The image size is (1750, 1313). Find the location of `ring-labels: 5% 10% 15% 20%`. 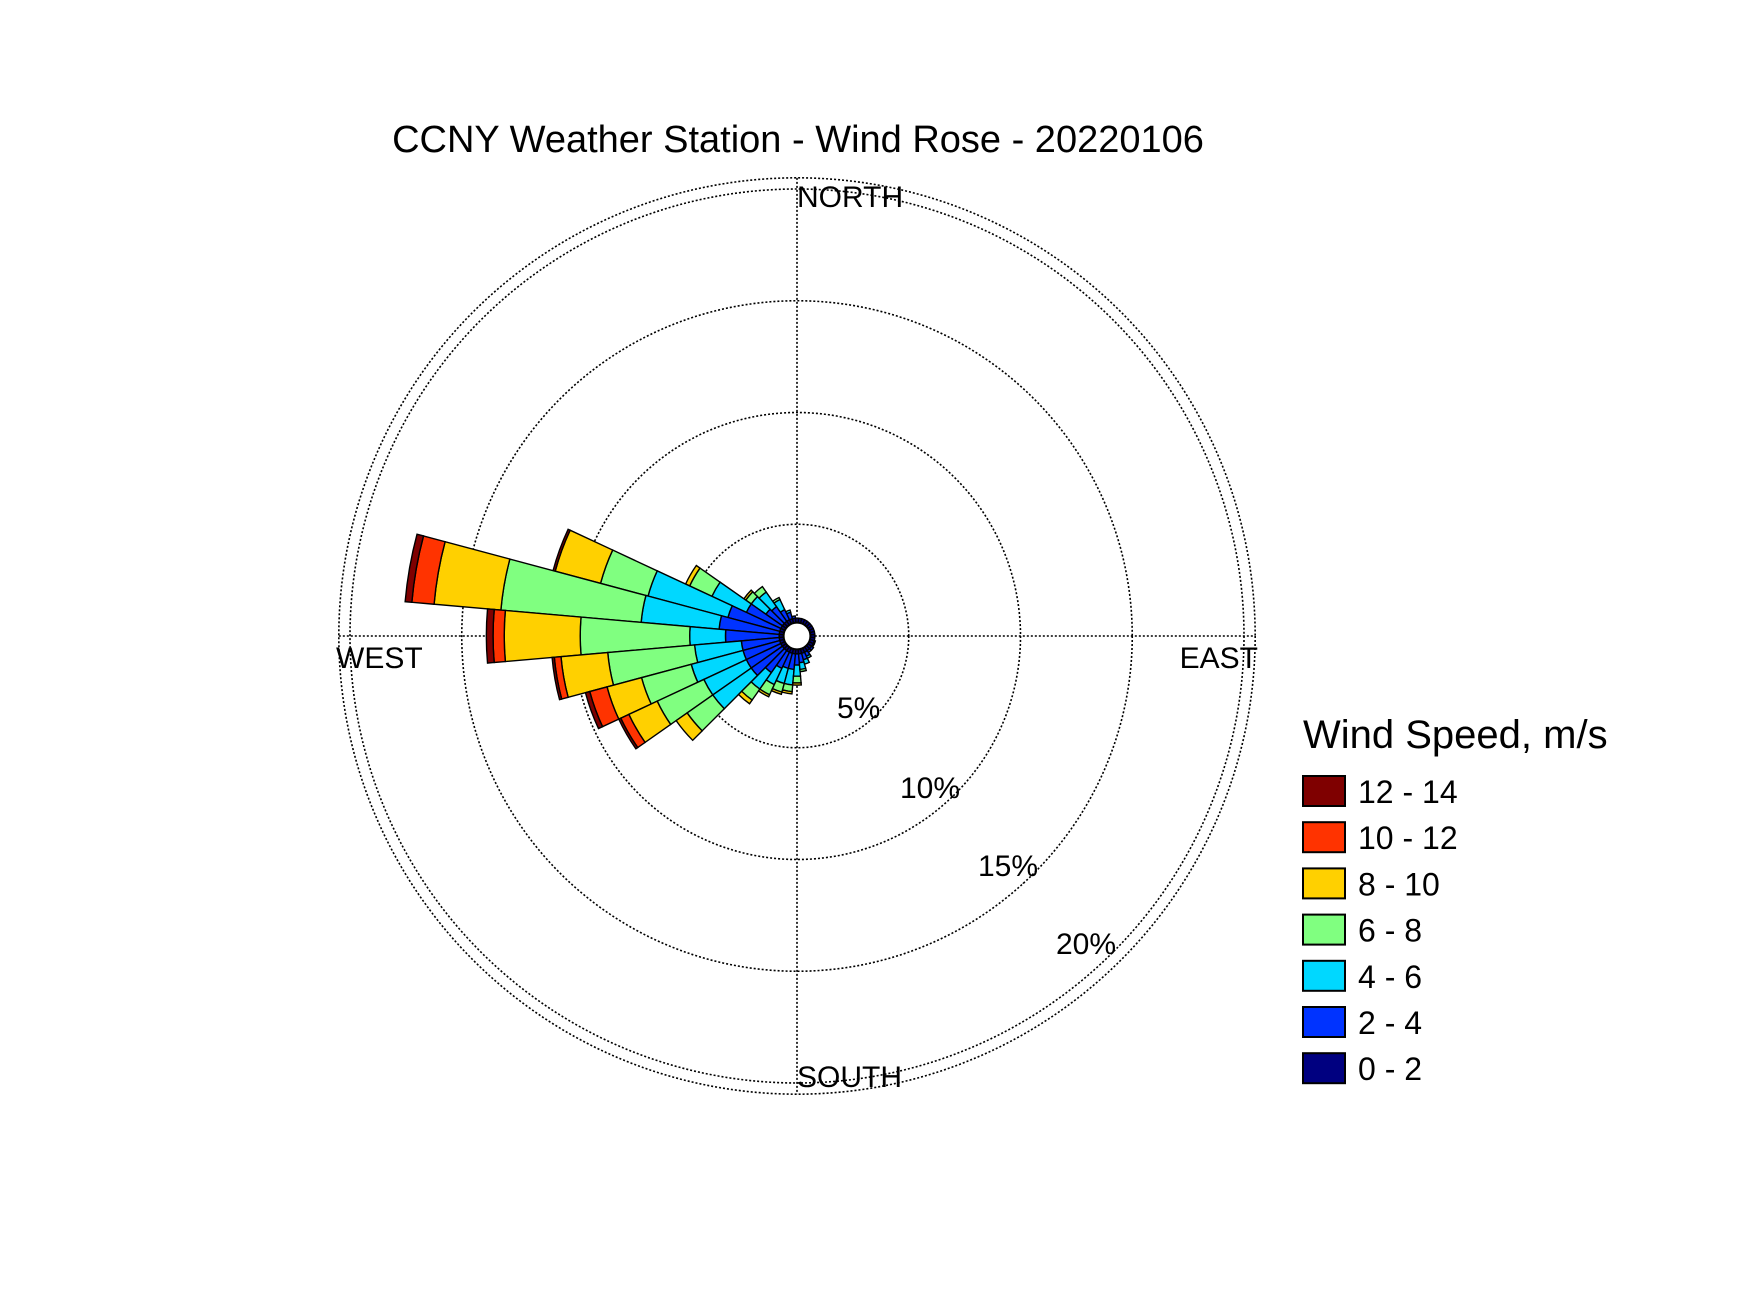

ring-labels: 5% 10% 15% 20% is located at coordinates (976, 826).